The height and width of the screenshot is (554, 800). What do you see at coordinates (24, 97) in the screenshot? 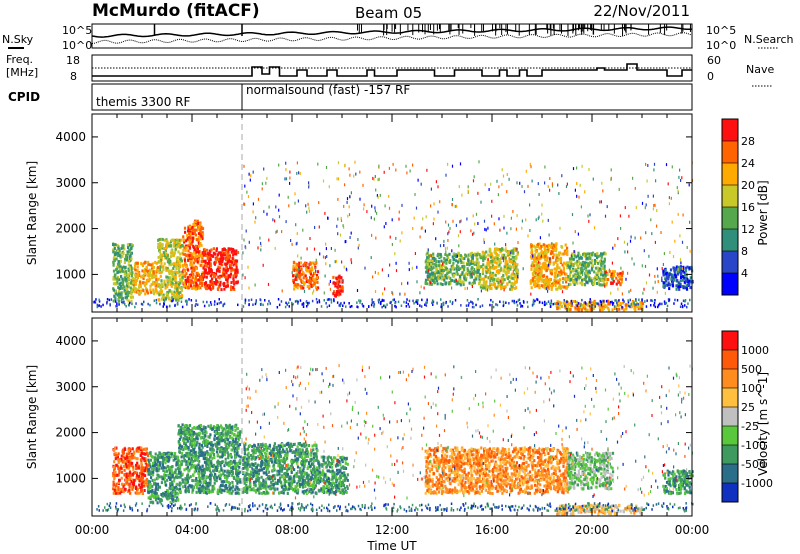
I see `cpid-label: CPID` at bounding box center [24, 97].